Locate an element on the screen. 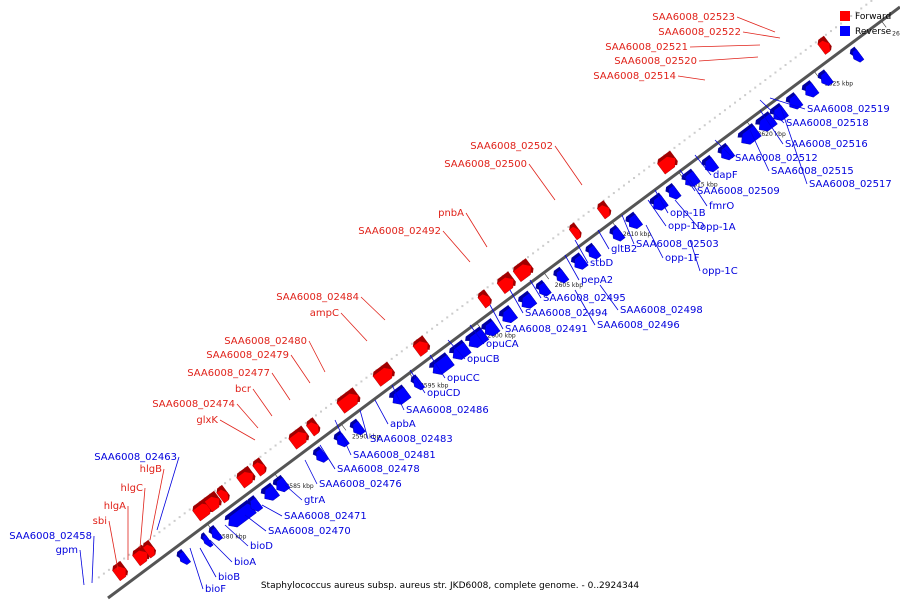 Image resolution: width=900 pixels, height=600 pixels. gene-label: SAA6008_02471 is located at coordinates (325, 516).